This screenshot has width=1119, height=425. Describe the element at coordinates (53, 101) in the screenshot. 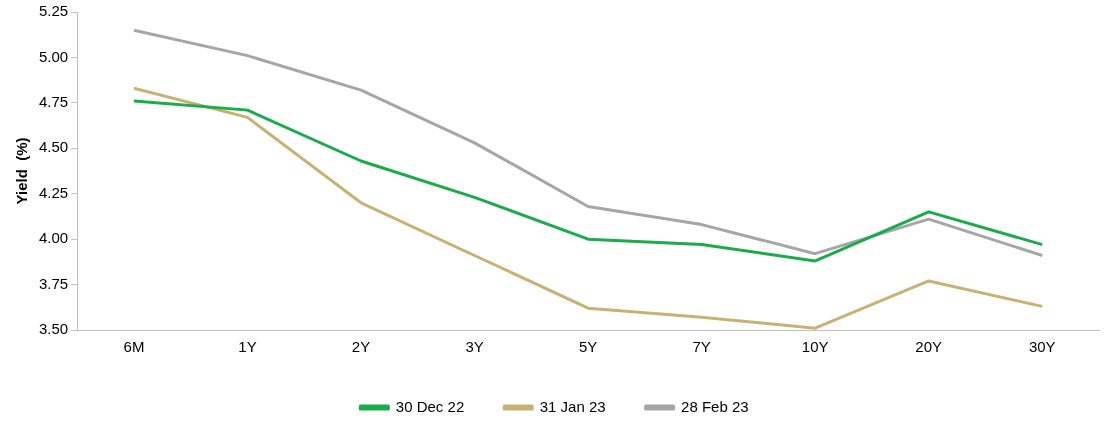

I see `y-tick-label: 4.75` at that location.